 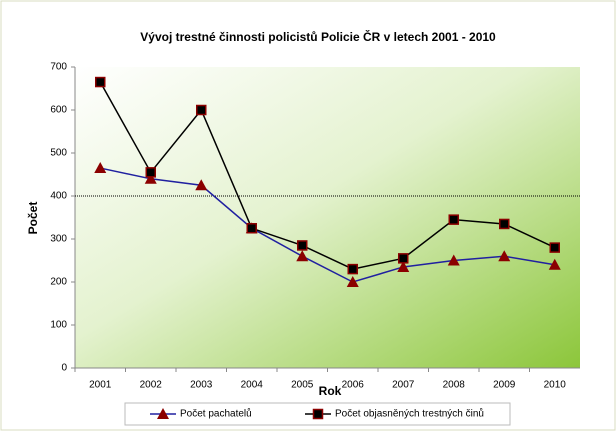 What do you see at coordinates (216, 414) in the screenshot?
I see `legend-label: Počet pachatelů` at bounding box center [216, 414].